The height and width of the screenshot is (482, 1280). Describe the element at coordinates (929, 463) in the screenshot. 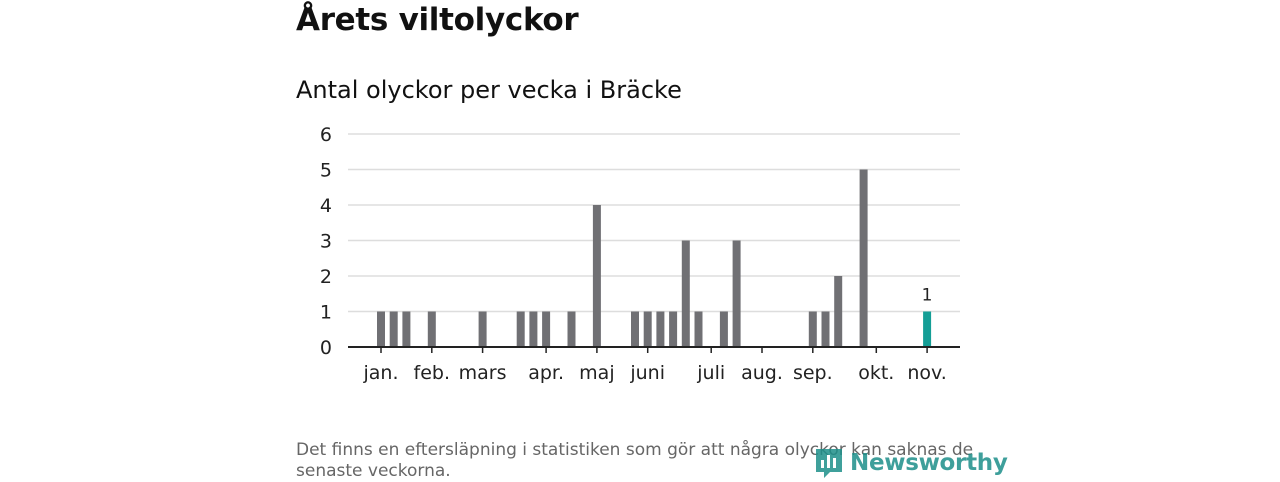

I see `logo-text: Newsworthy` at that location.